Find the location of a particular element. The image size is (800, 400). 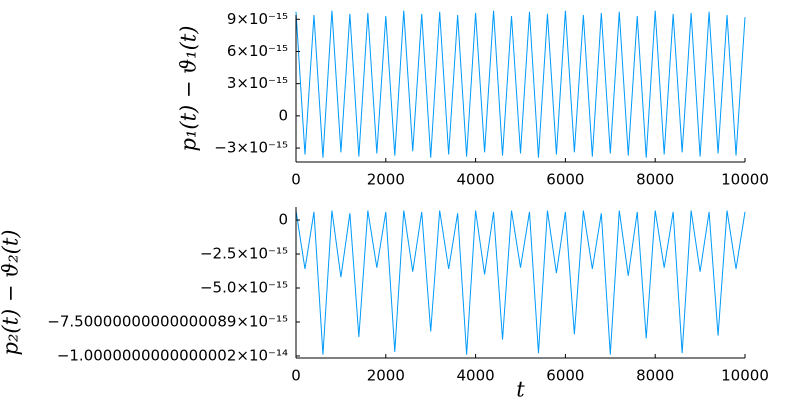

y-tick-label: 3×10⁻¹⁵ is located at coordinates (257, 83).